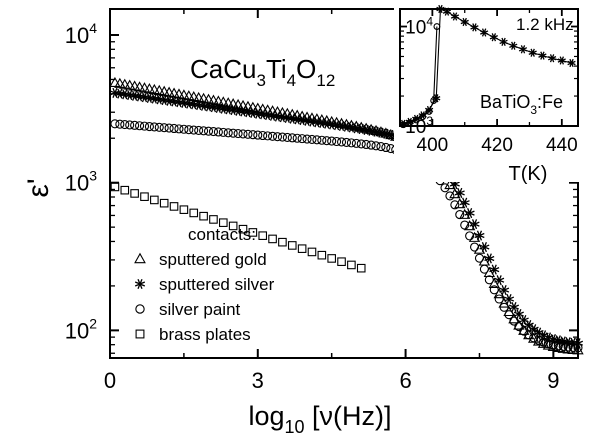 Image resolution: width=597 pixels, height=441 pixels. I want to click on series-square, so click(238, 227).